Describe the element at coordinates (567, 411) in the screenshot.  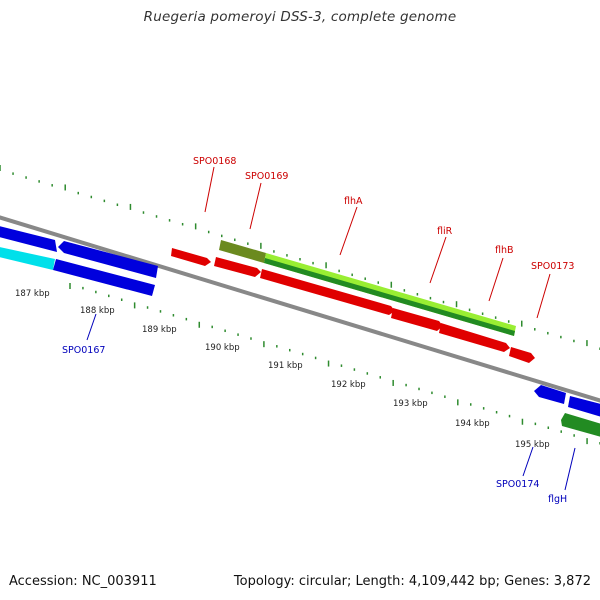
I see `right-features` at that location.